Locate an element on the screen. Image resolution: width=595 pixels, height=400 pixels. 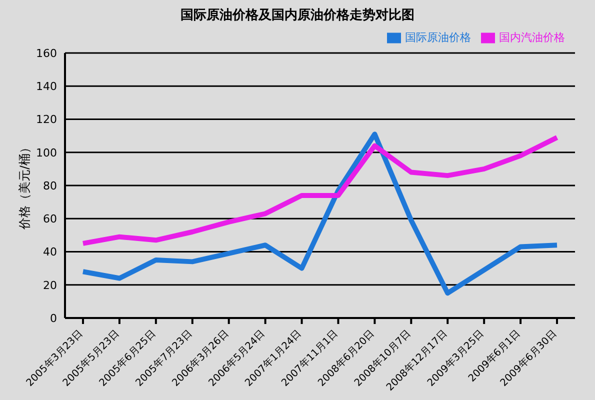
legend-label: 国际原油价格 is located at coordinates (438, 37).